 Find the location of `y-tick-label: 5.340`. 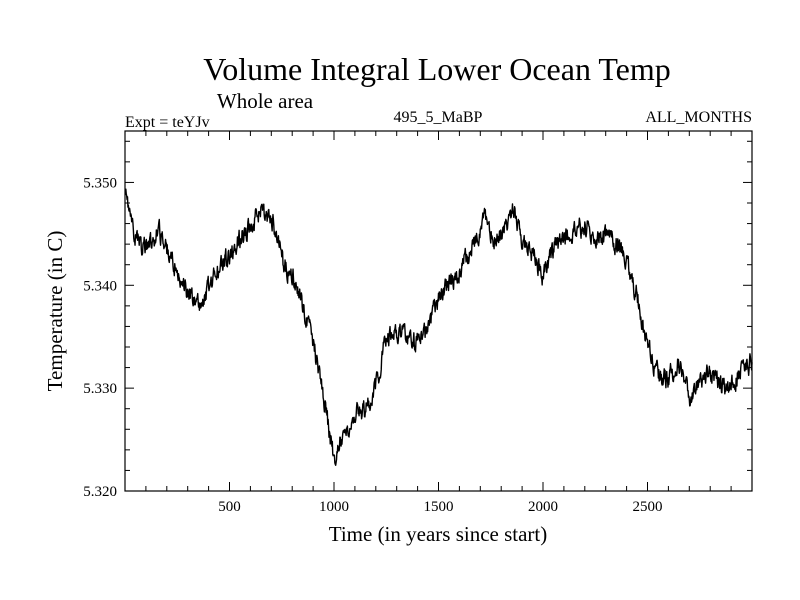

y-tick-label: 5.340 is located at coordinates (100, 286).